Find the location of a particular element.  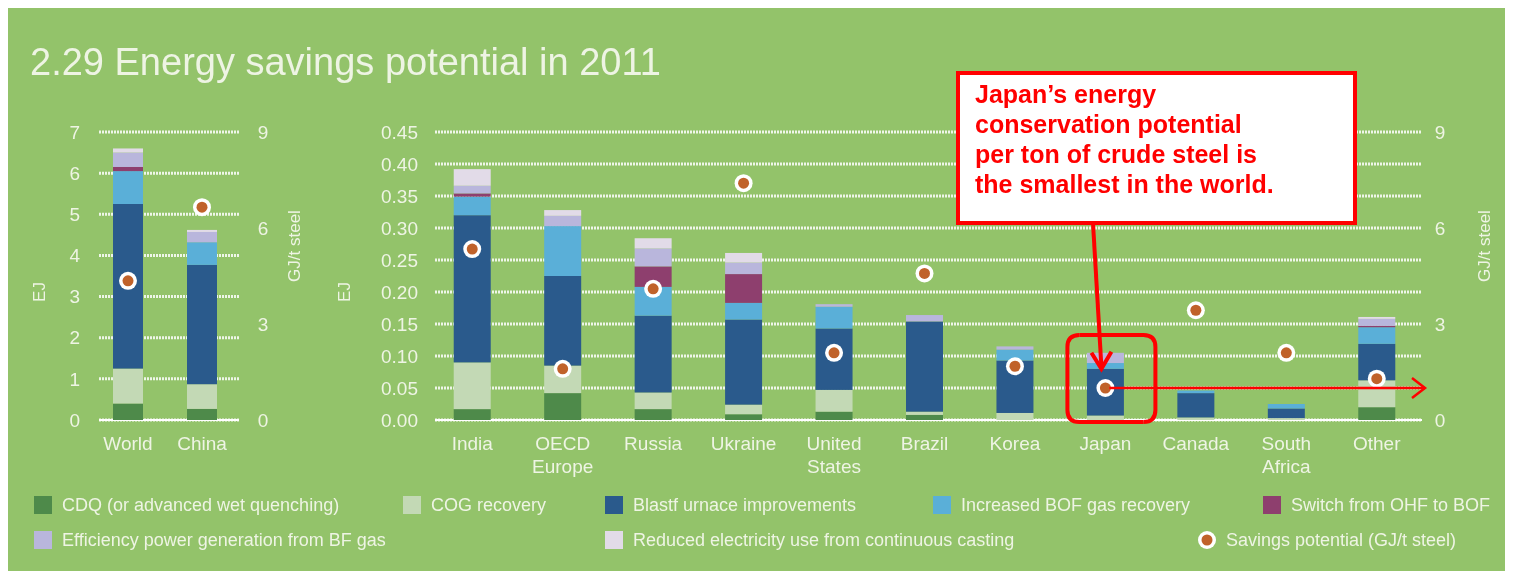

legend-label: Savings potential (GJ/t steel) is located at coordinates (1341, 540).